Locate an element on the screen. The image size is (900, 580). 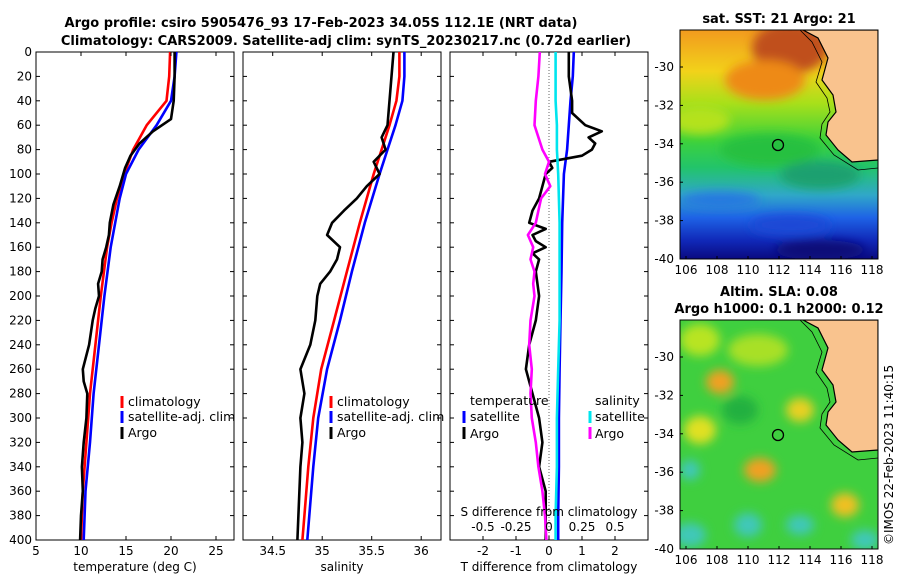
map-x-tick-label: 112 is located at coordinates (779, 270).